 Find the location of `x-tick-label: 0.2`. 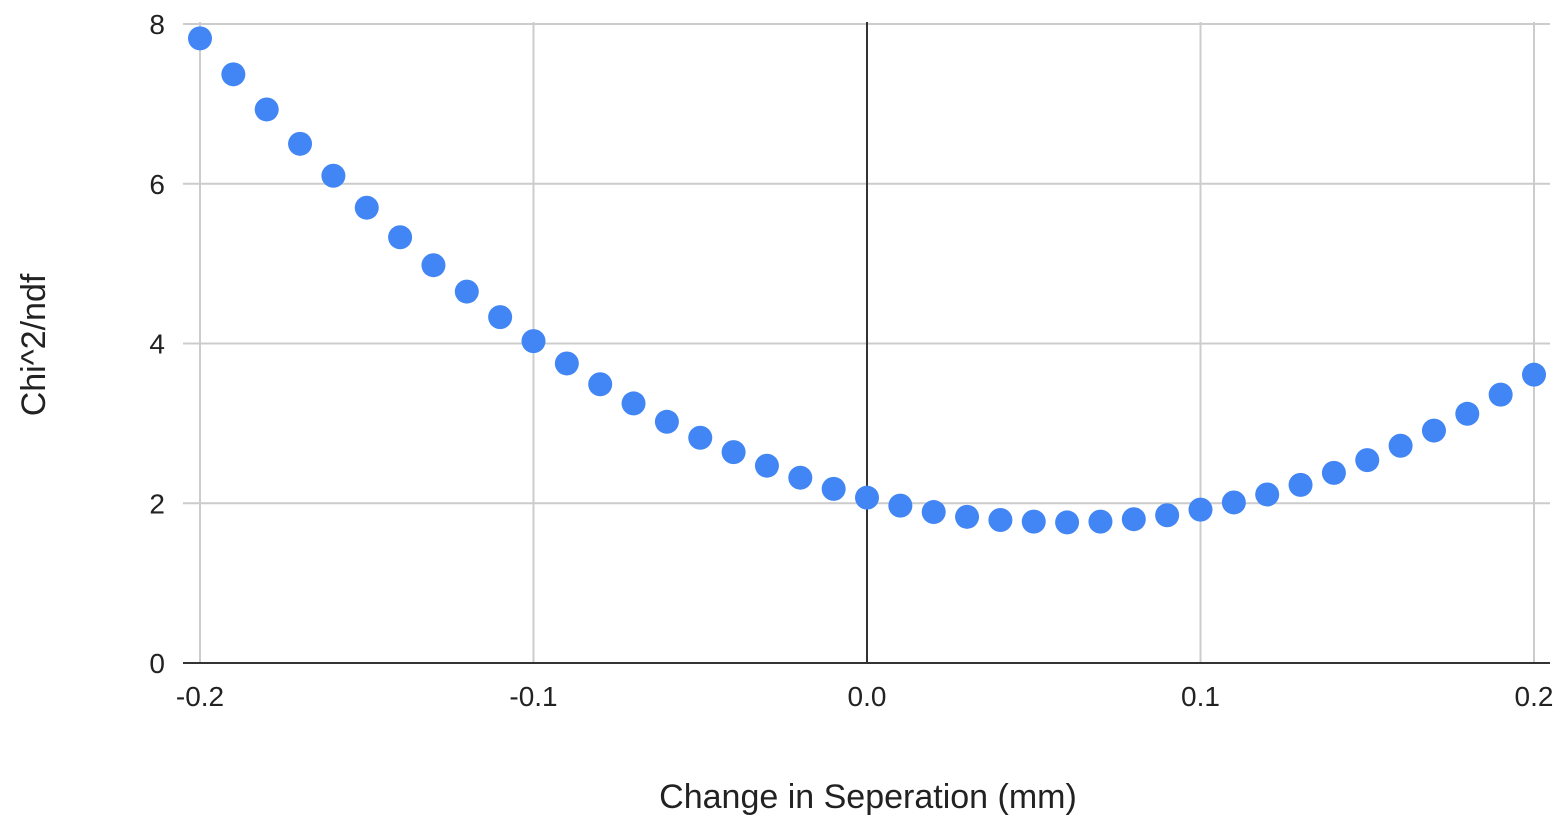

x-tick-label: 0.2 is located at coordinates (1534, 696).